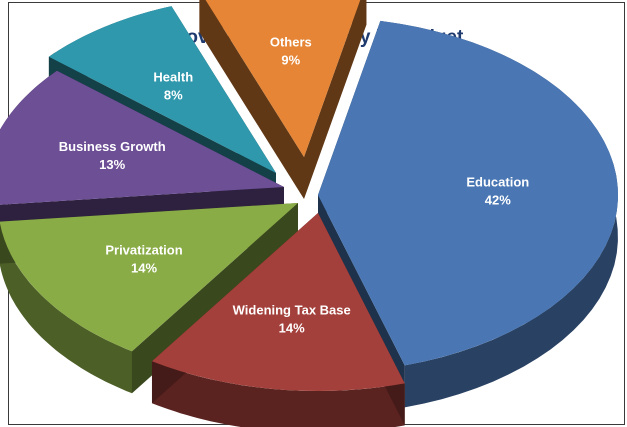 The height and width of the screenshot is (427, 627). What do you see at coordinates (162, 90) in the screenshot?
I see `slice-health` at bounding box center [162, 90].